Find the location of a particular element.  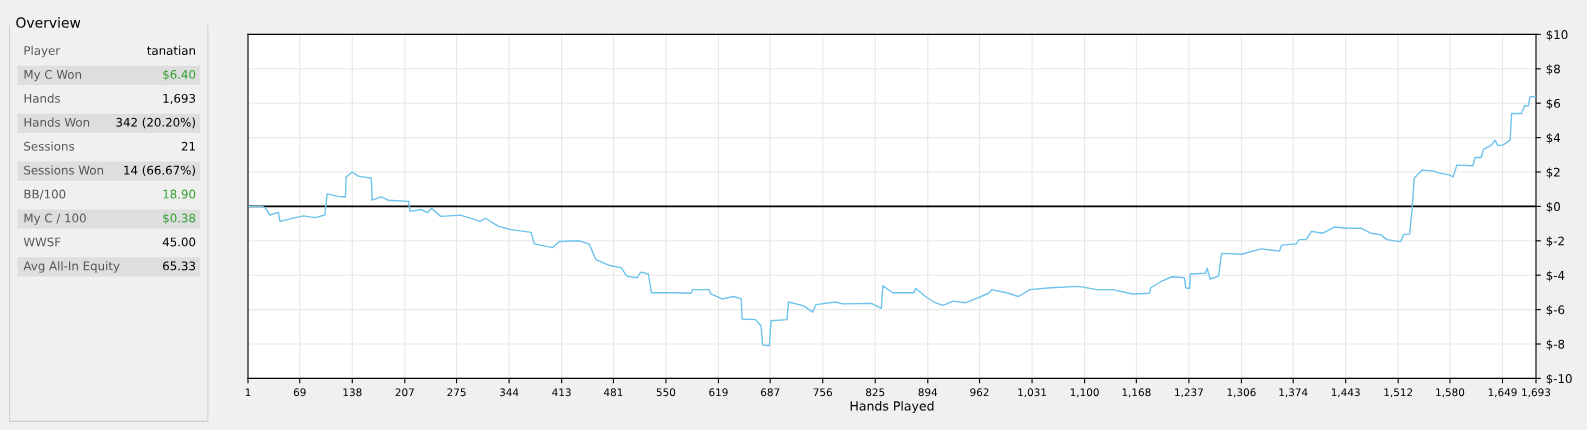

category-label: BB/100 is located at coordinates (45, 194).